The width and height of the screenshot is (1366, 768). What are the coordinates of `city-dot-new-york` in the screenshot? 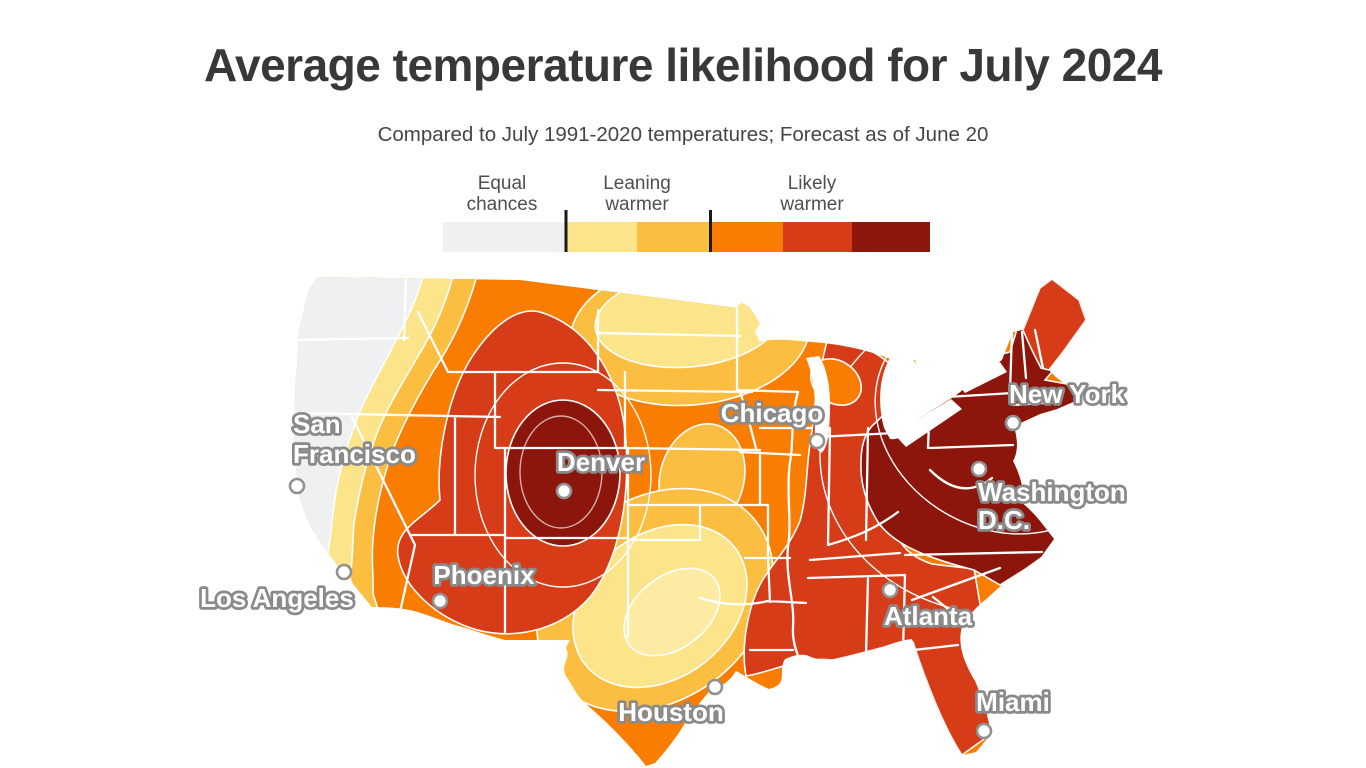 It's located at (1013, 423).